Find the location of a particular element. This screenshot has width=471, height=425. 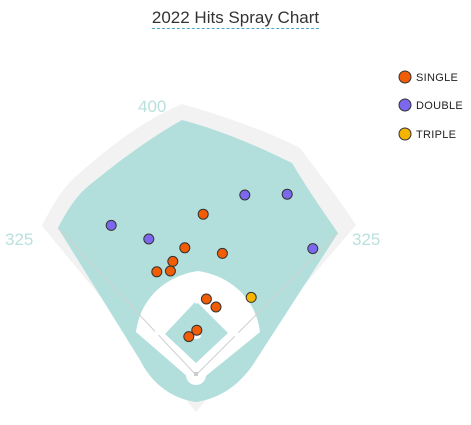

legend-label-double: DOUBLE is located at coordinates (439, 106).